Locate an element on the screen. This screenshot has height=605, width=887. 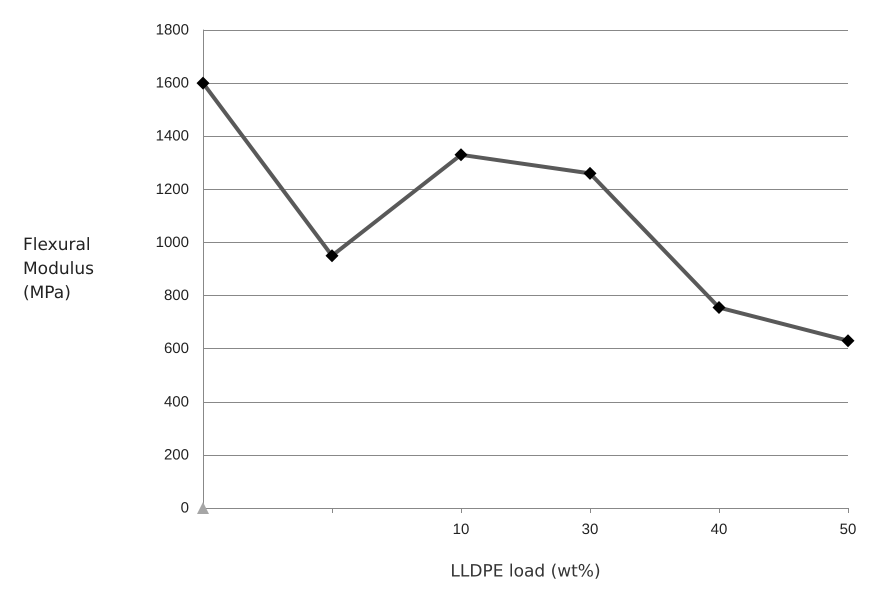
y-tick-label: 1800 is located at coordinates (172, 30).